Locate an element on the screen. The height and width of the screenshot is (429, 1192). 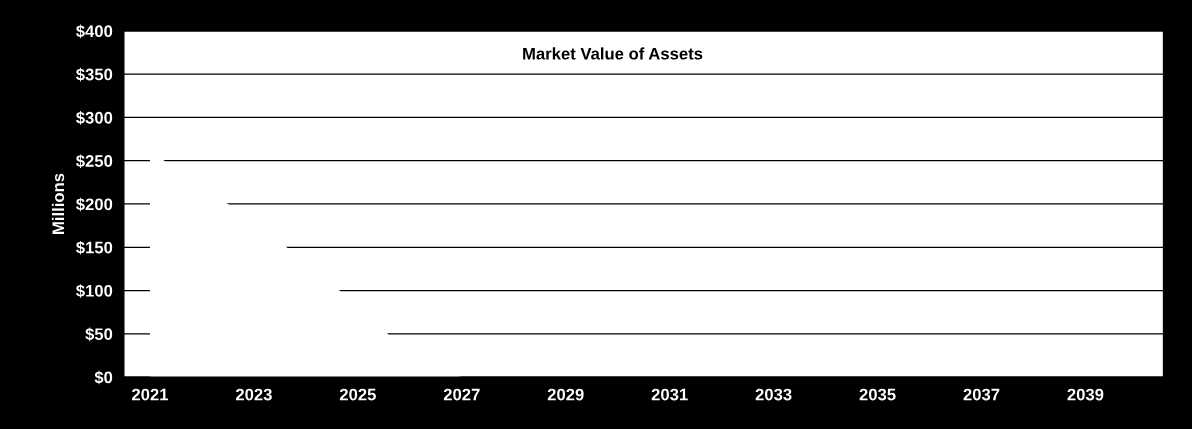
x-tick-label: 2029 is located at coordinates (565, 394).